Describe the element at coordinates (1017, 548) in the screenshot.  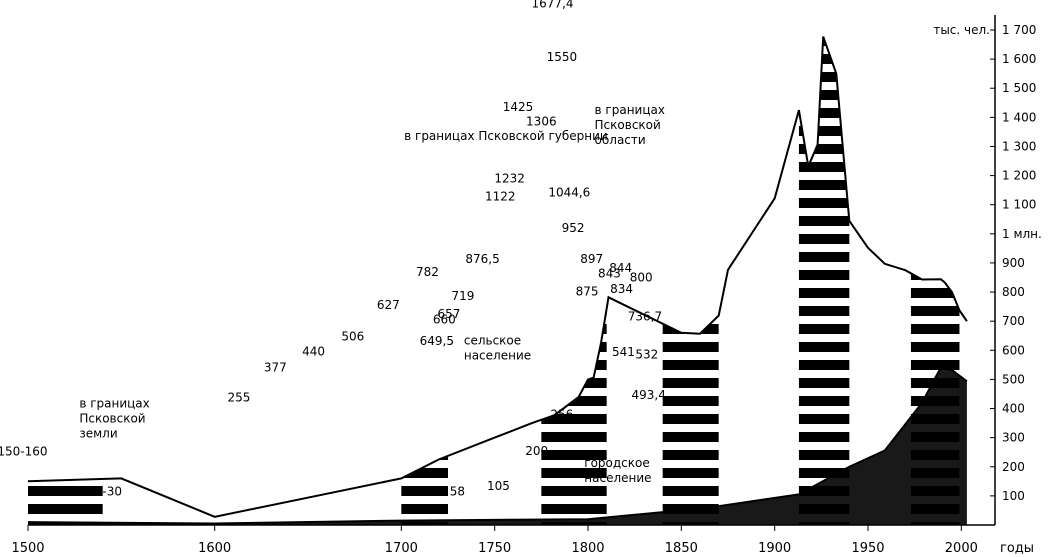
I see `x-axis-title: годы` at that location.